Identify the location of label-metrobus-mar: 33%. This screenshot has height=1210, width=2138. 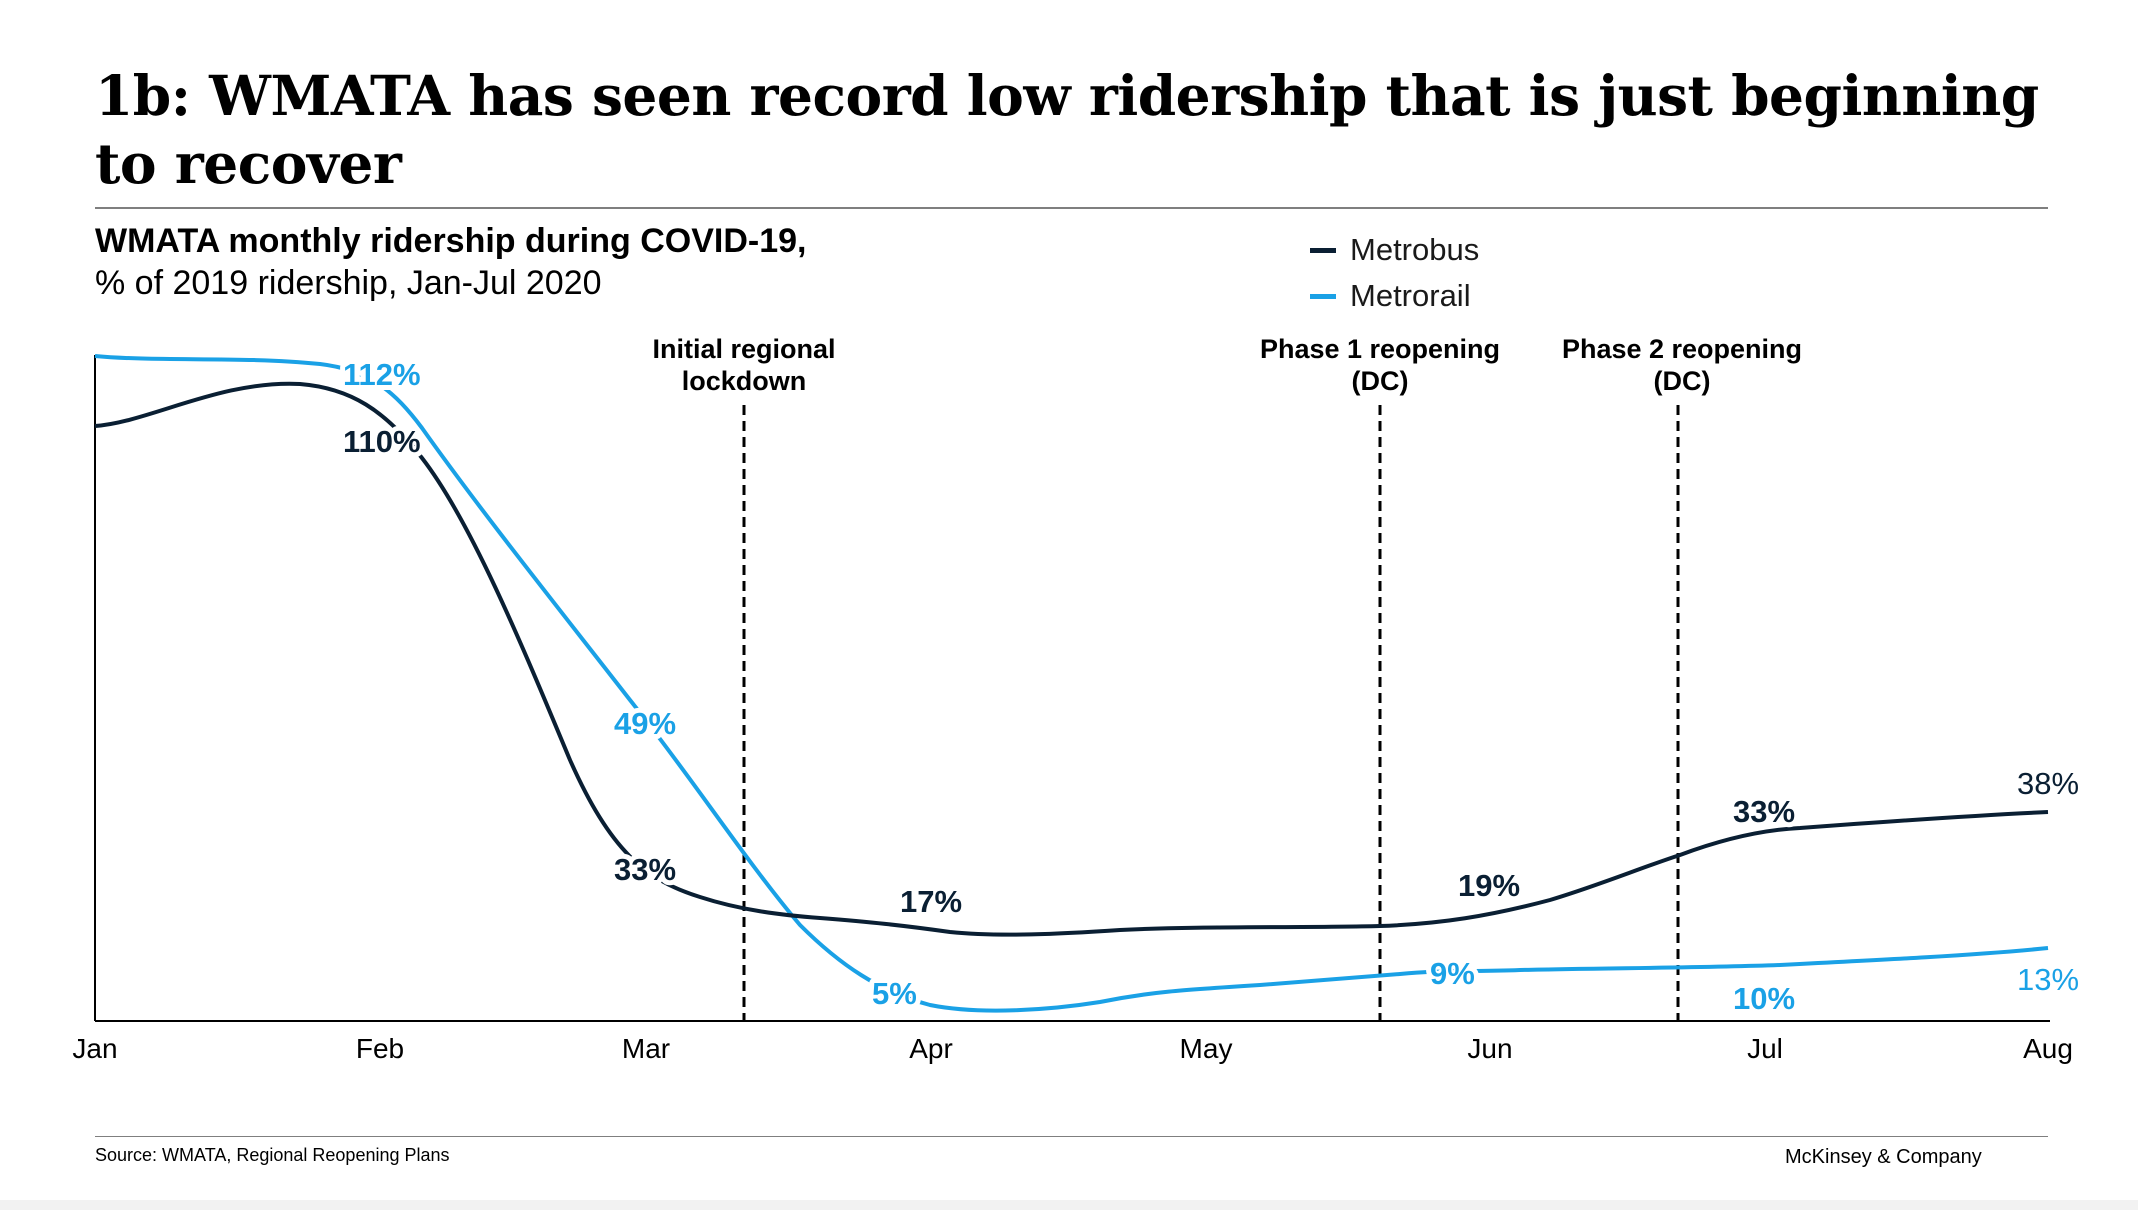
(645, 869).